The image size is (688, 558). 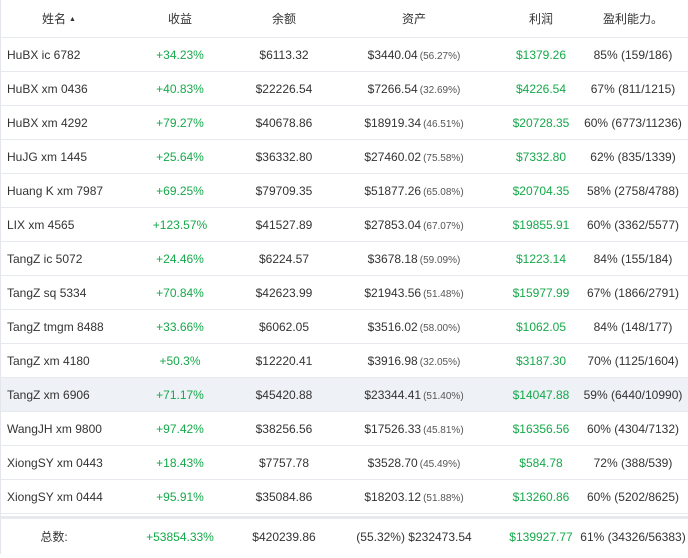 I want to click on row-rate: 67% (811/1215), so click(x=633, y=88).